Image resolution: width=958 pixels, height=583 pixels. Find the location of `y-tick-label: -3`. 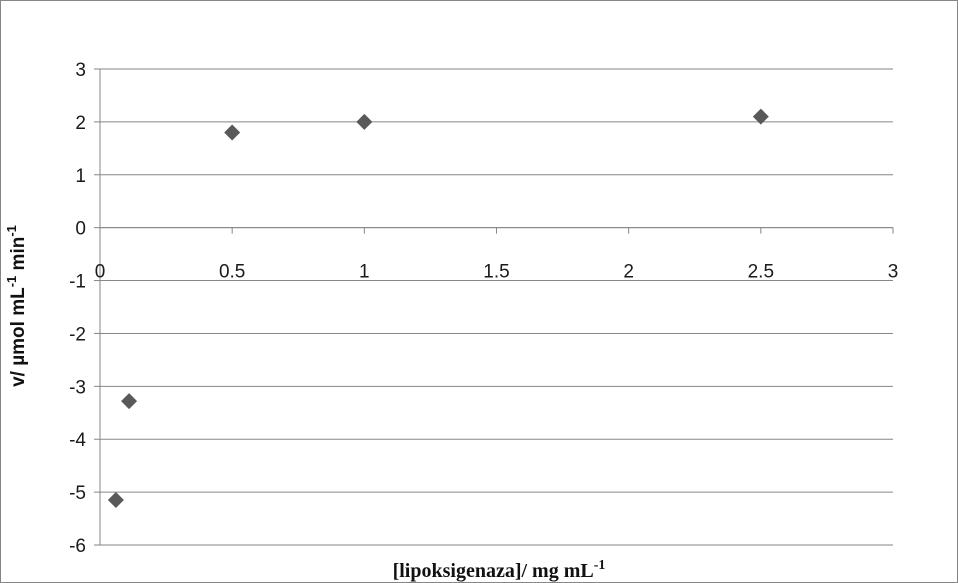

y-tick-label: -3 is located at coordinates (77, 387).